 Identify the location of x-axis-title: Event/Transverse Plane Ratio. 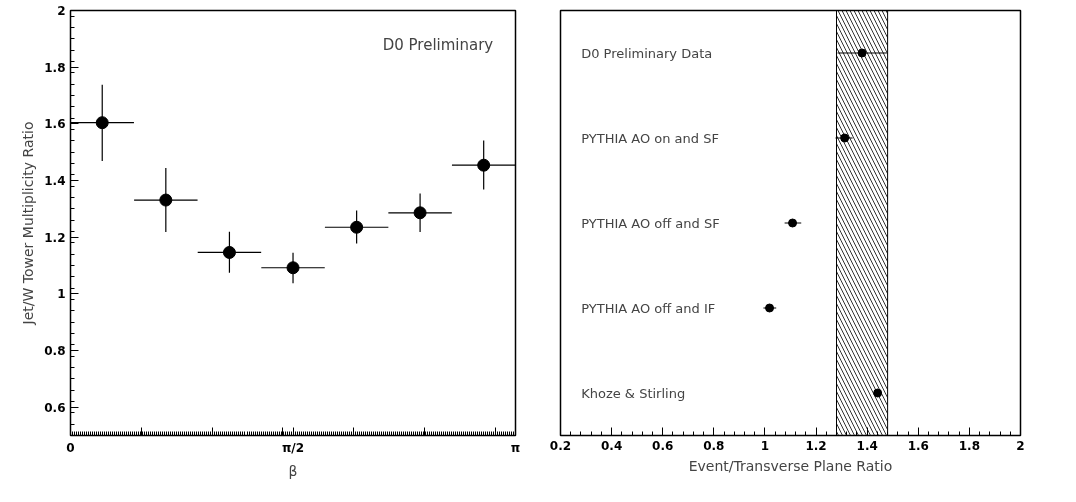
(790, 465).